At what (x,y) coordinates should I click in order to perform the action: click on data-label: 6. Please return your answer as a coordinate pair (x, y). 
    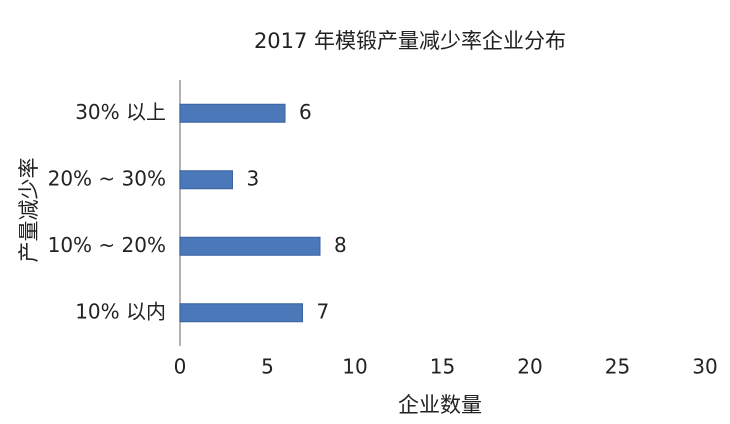
    Looking at the image, I should click on (305, 112).